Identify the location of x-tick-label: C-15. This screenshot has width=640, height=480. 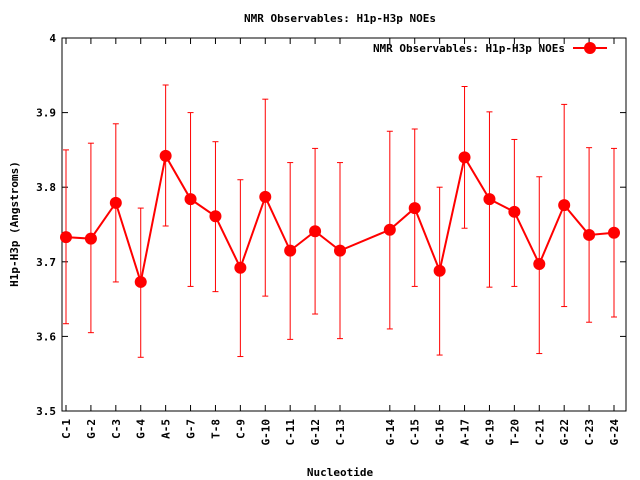
(415, 432).